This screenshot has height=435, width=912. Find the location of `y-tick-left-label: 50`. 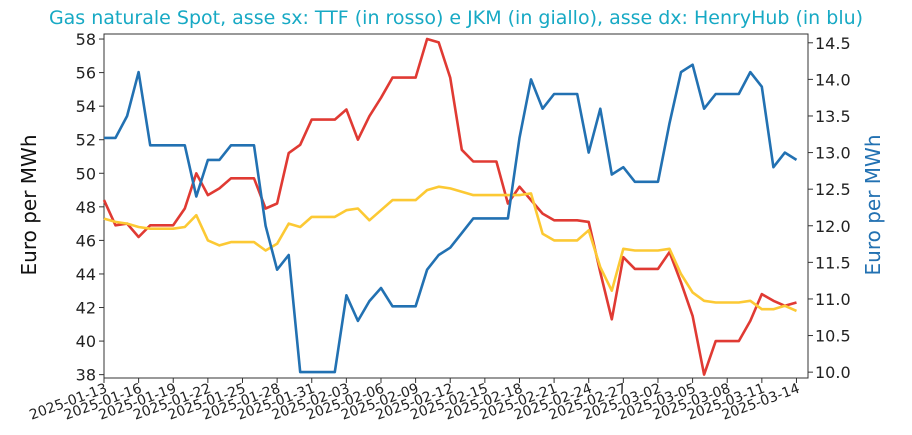

y-tick-left-label: 50 is located at coordinates (86, 173).